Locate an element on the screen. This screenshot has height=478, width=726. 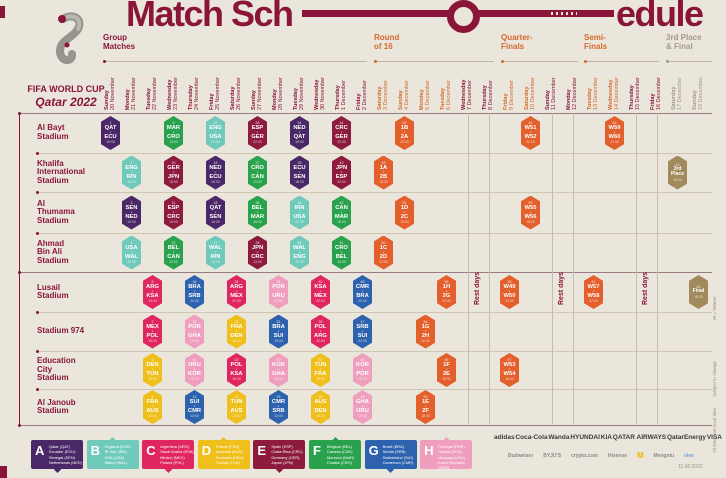
match-badge: 57 W53 v W54 18:00 is located at coordinates (509, 370).